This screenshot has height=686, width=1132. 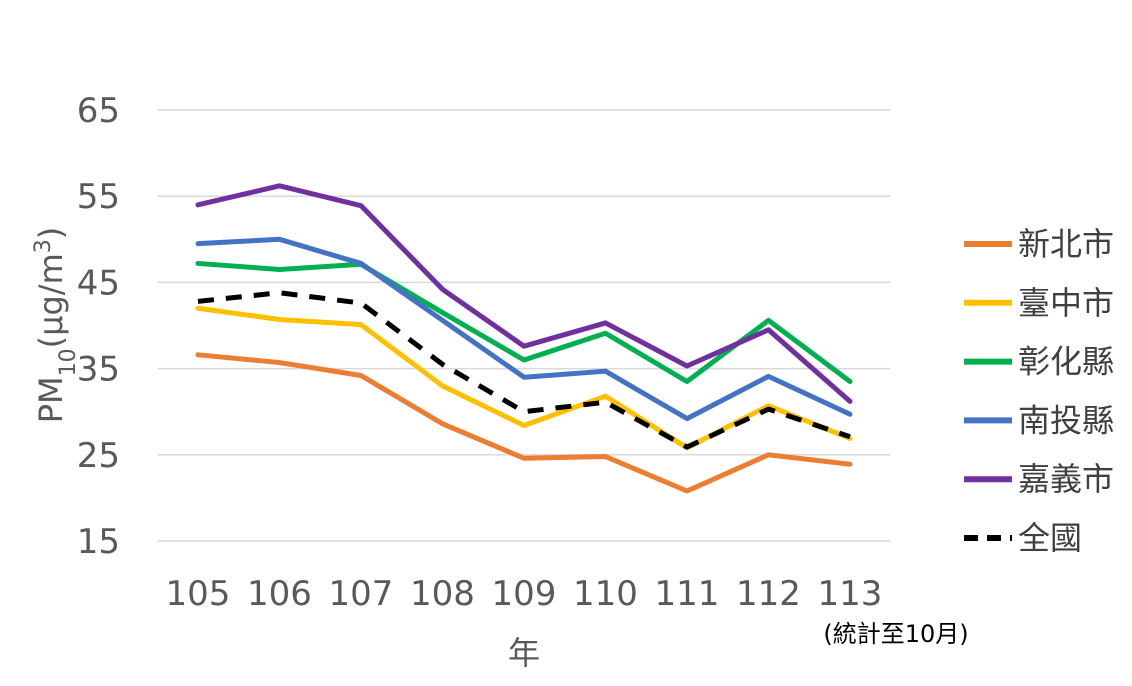 What do you see at coordinates (98, 456) in the screenshot?
I see `y-tick-label: 25` at bounding box center [98, 456].